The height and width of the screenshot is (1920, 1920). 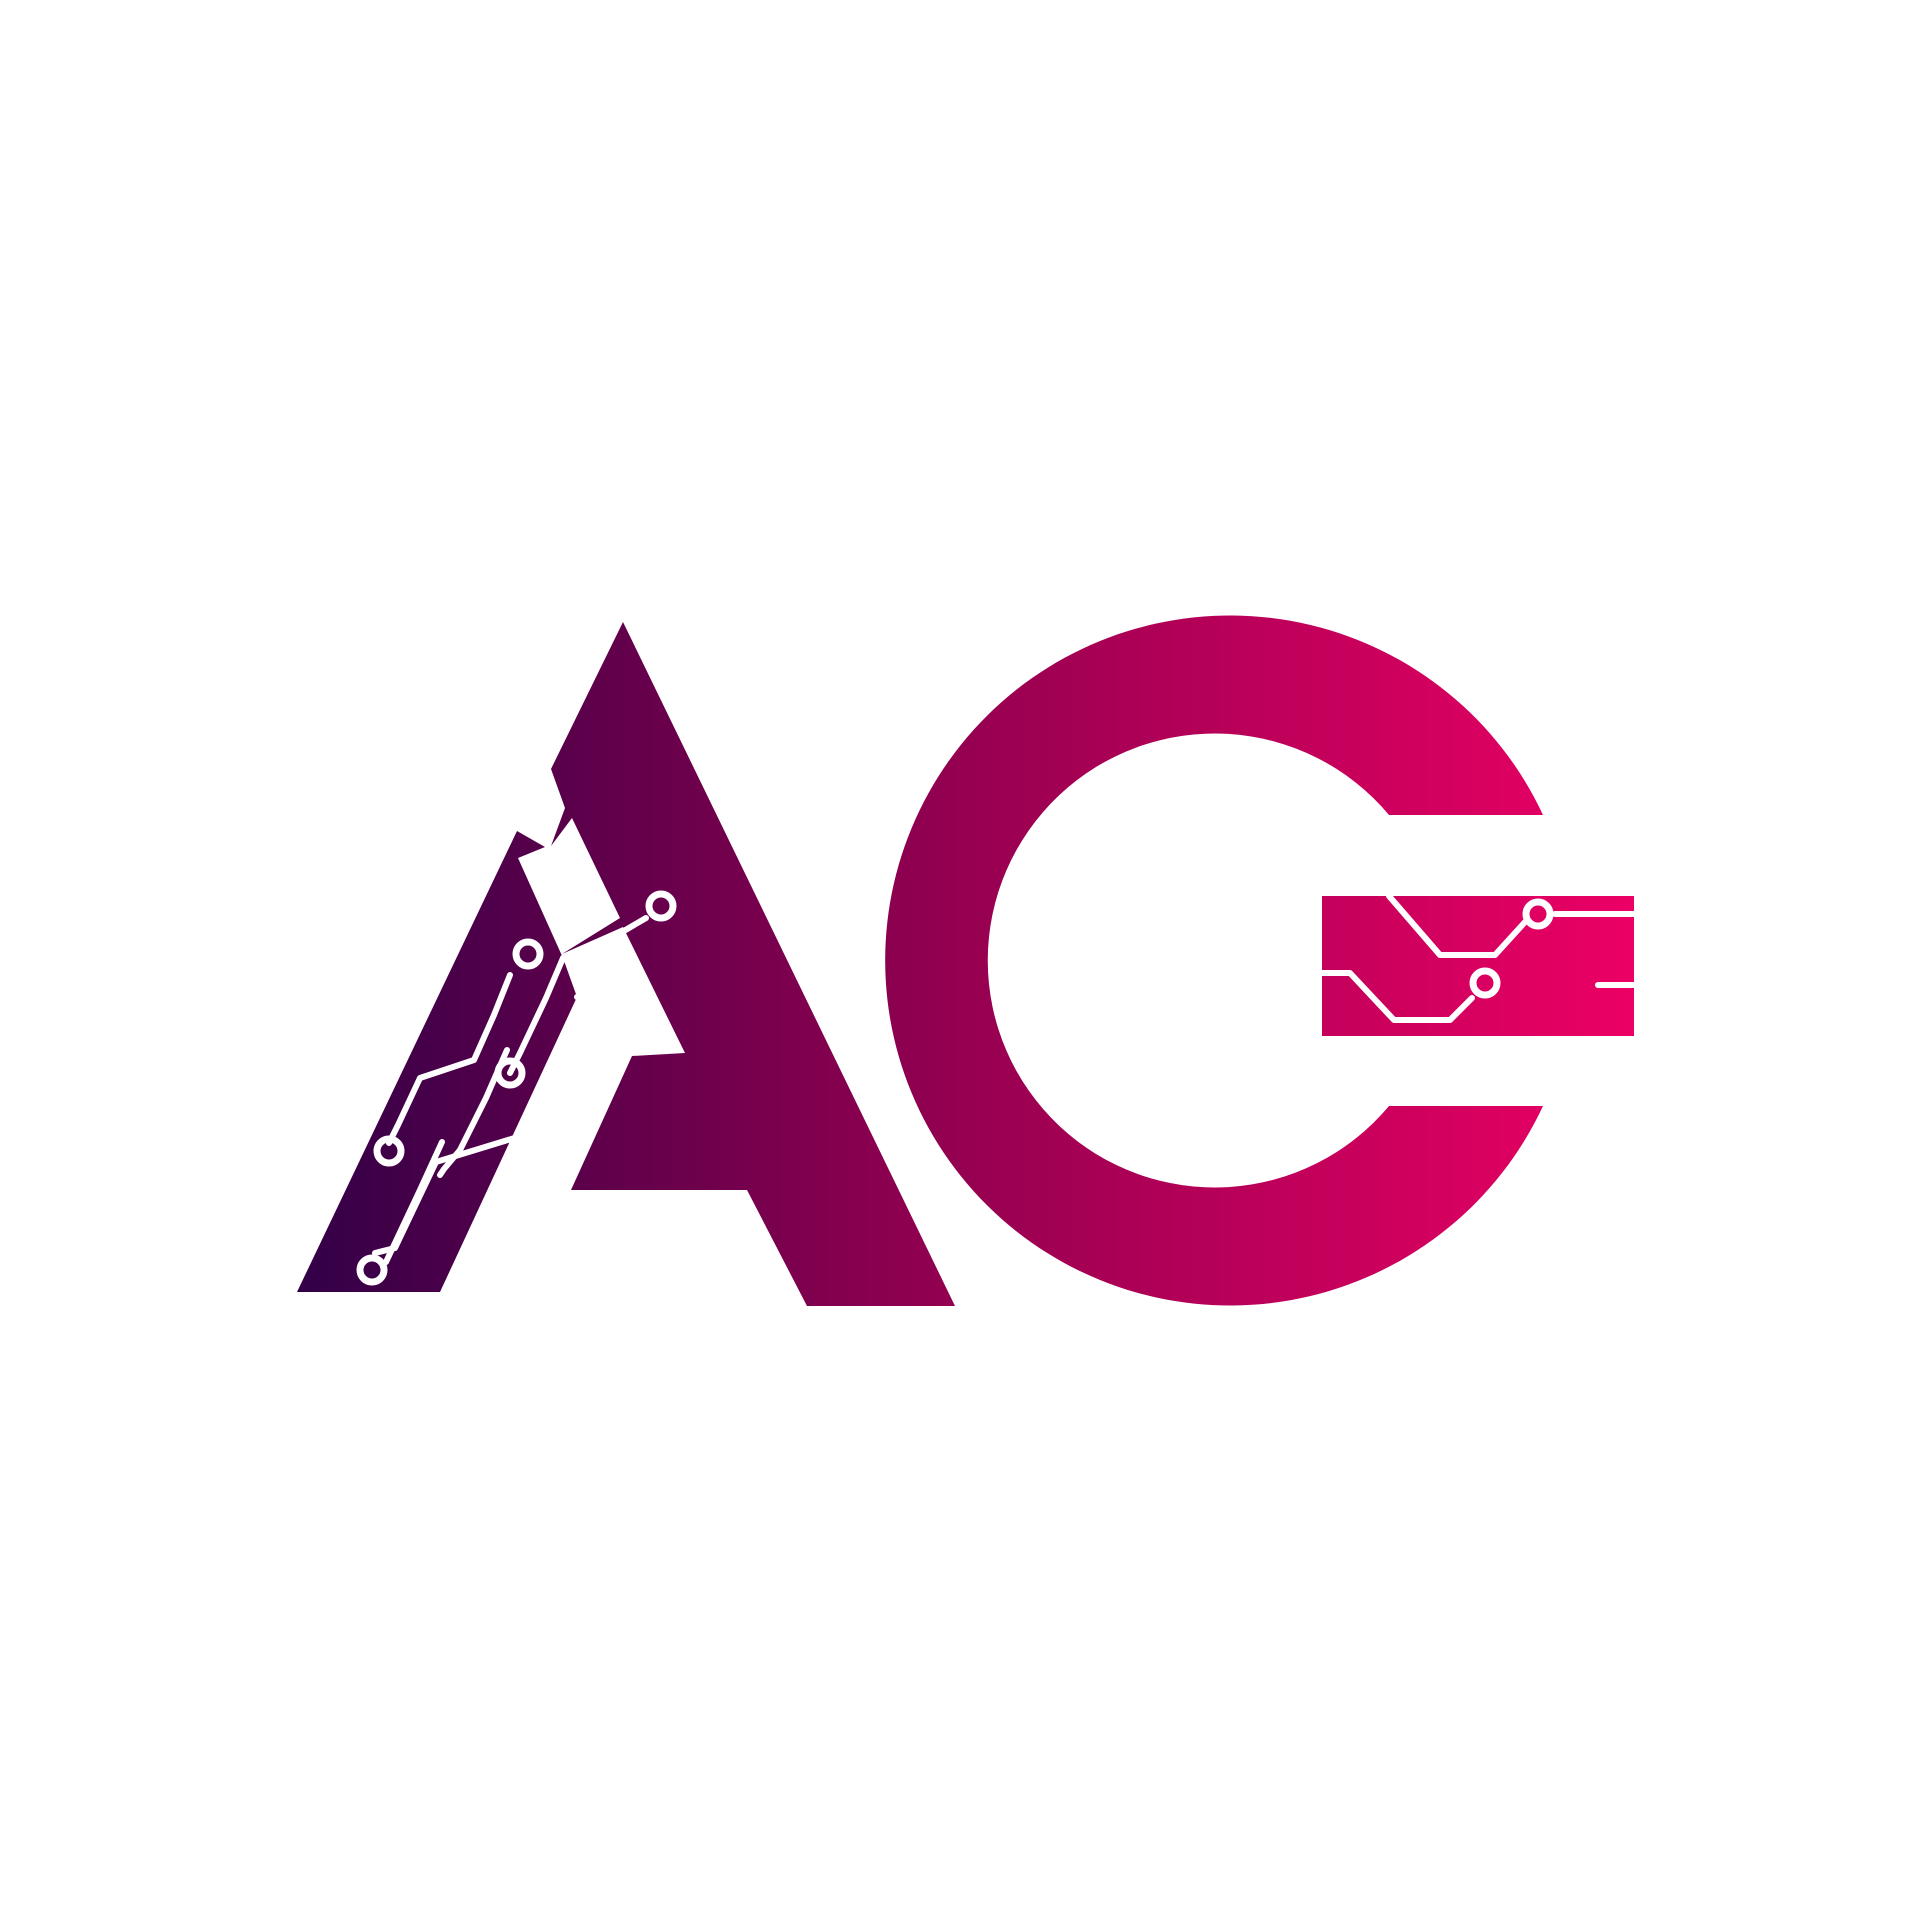 I want to click on g-circuit-traces, so click(x=1478, y=958).